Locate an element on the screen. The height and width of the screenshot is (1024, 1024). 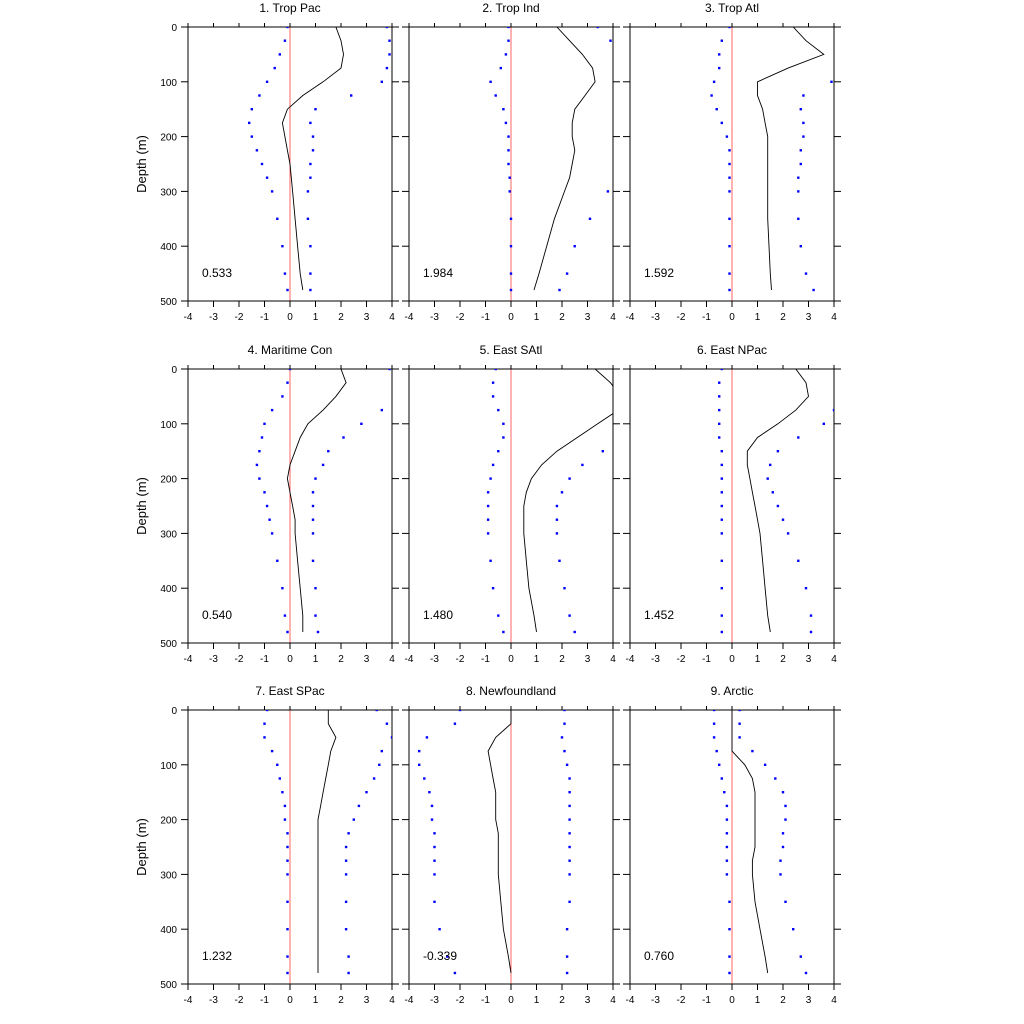
panel-title: 1. Trop Pac is located at coordinates (289, 8).